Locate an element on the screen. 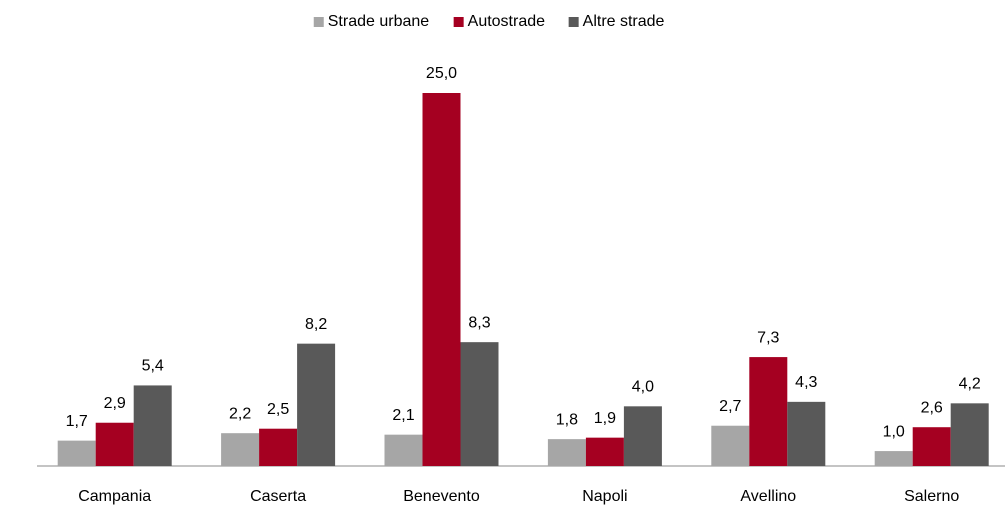 This screenshot has height=523, width=1005. x-tick-label: Caserta is located at coordinates (278, 496).